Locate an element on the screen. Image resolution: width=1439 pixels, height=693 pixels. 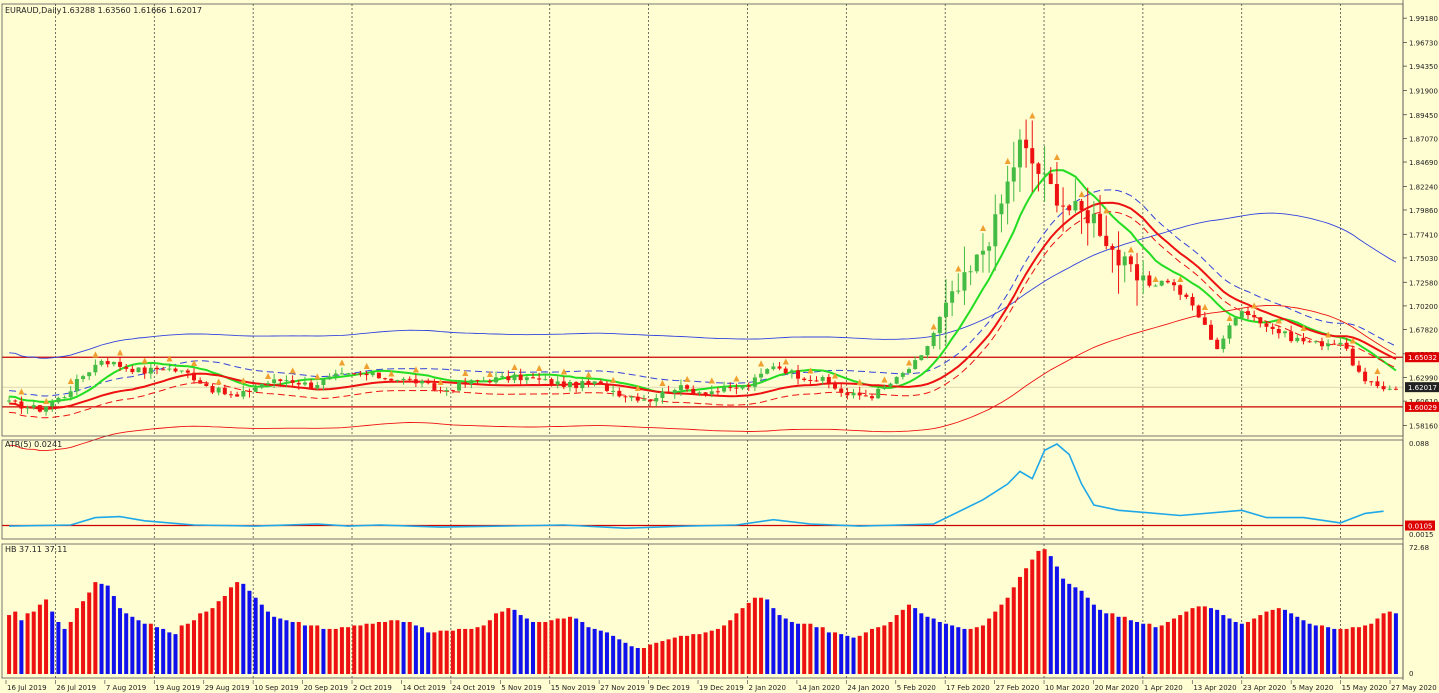
price-tick-label: 1.75030 is located at coordinates (1423, 259).